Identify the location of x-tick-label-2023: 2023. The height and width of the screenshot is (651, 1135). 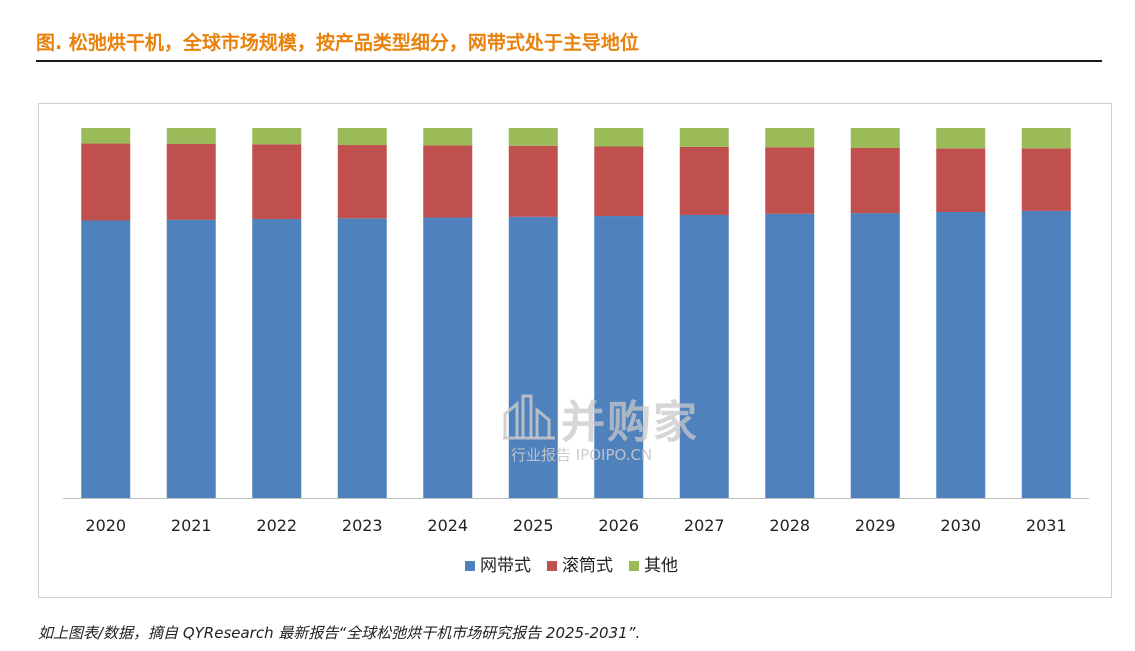
(362, 525).